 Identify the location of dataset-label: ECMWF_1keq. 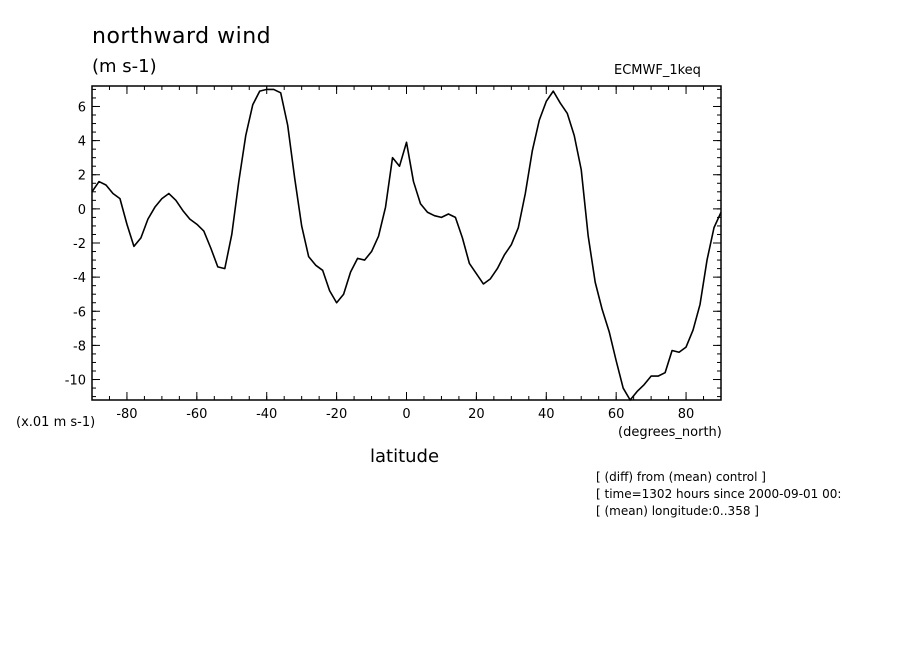
(657, 70).